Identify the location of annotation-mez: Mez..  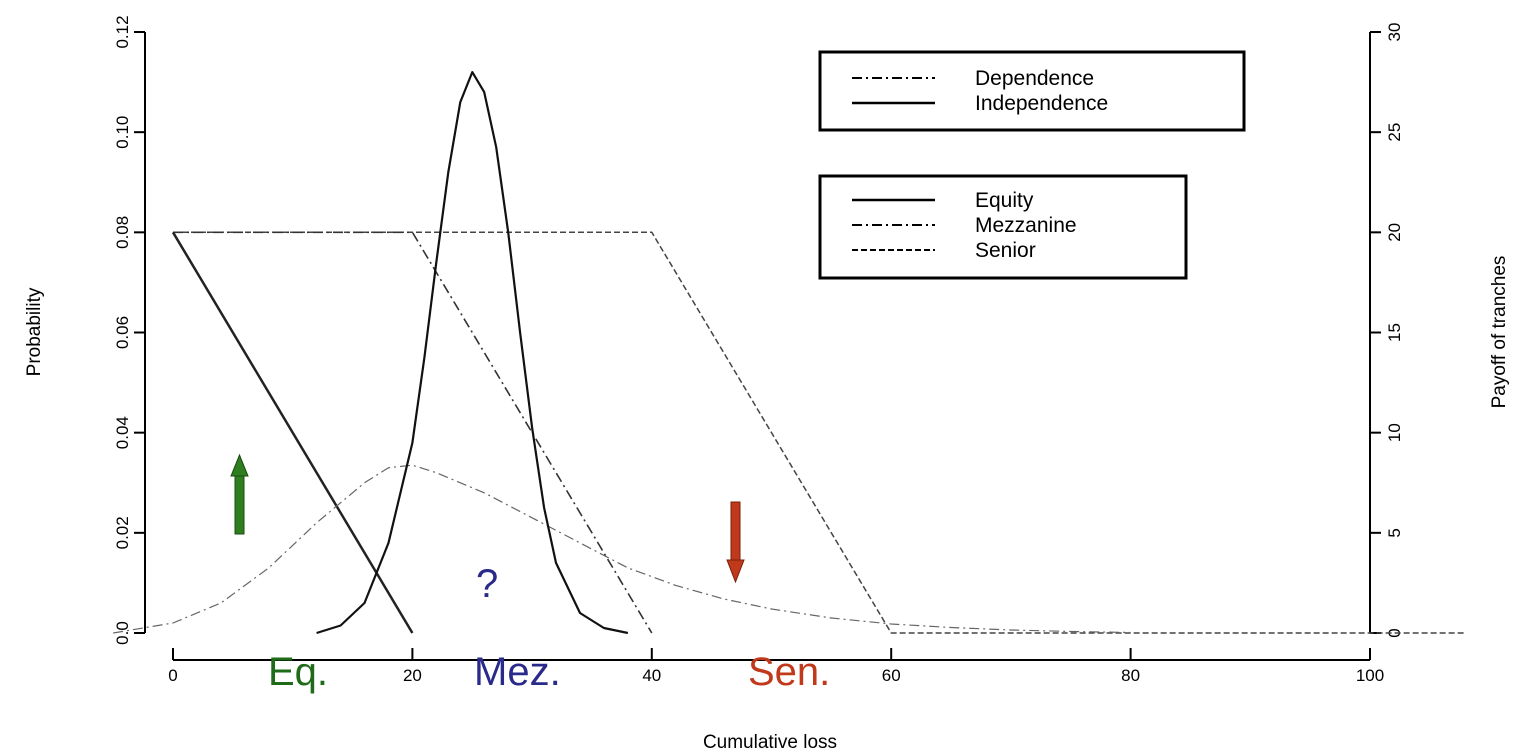
(517, 672).